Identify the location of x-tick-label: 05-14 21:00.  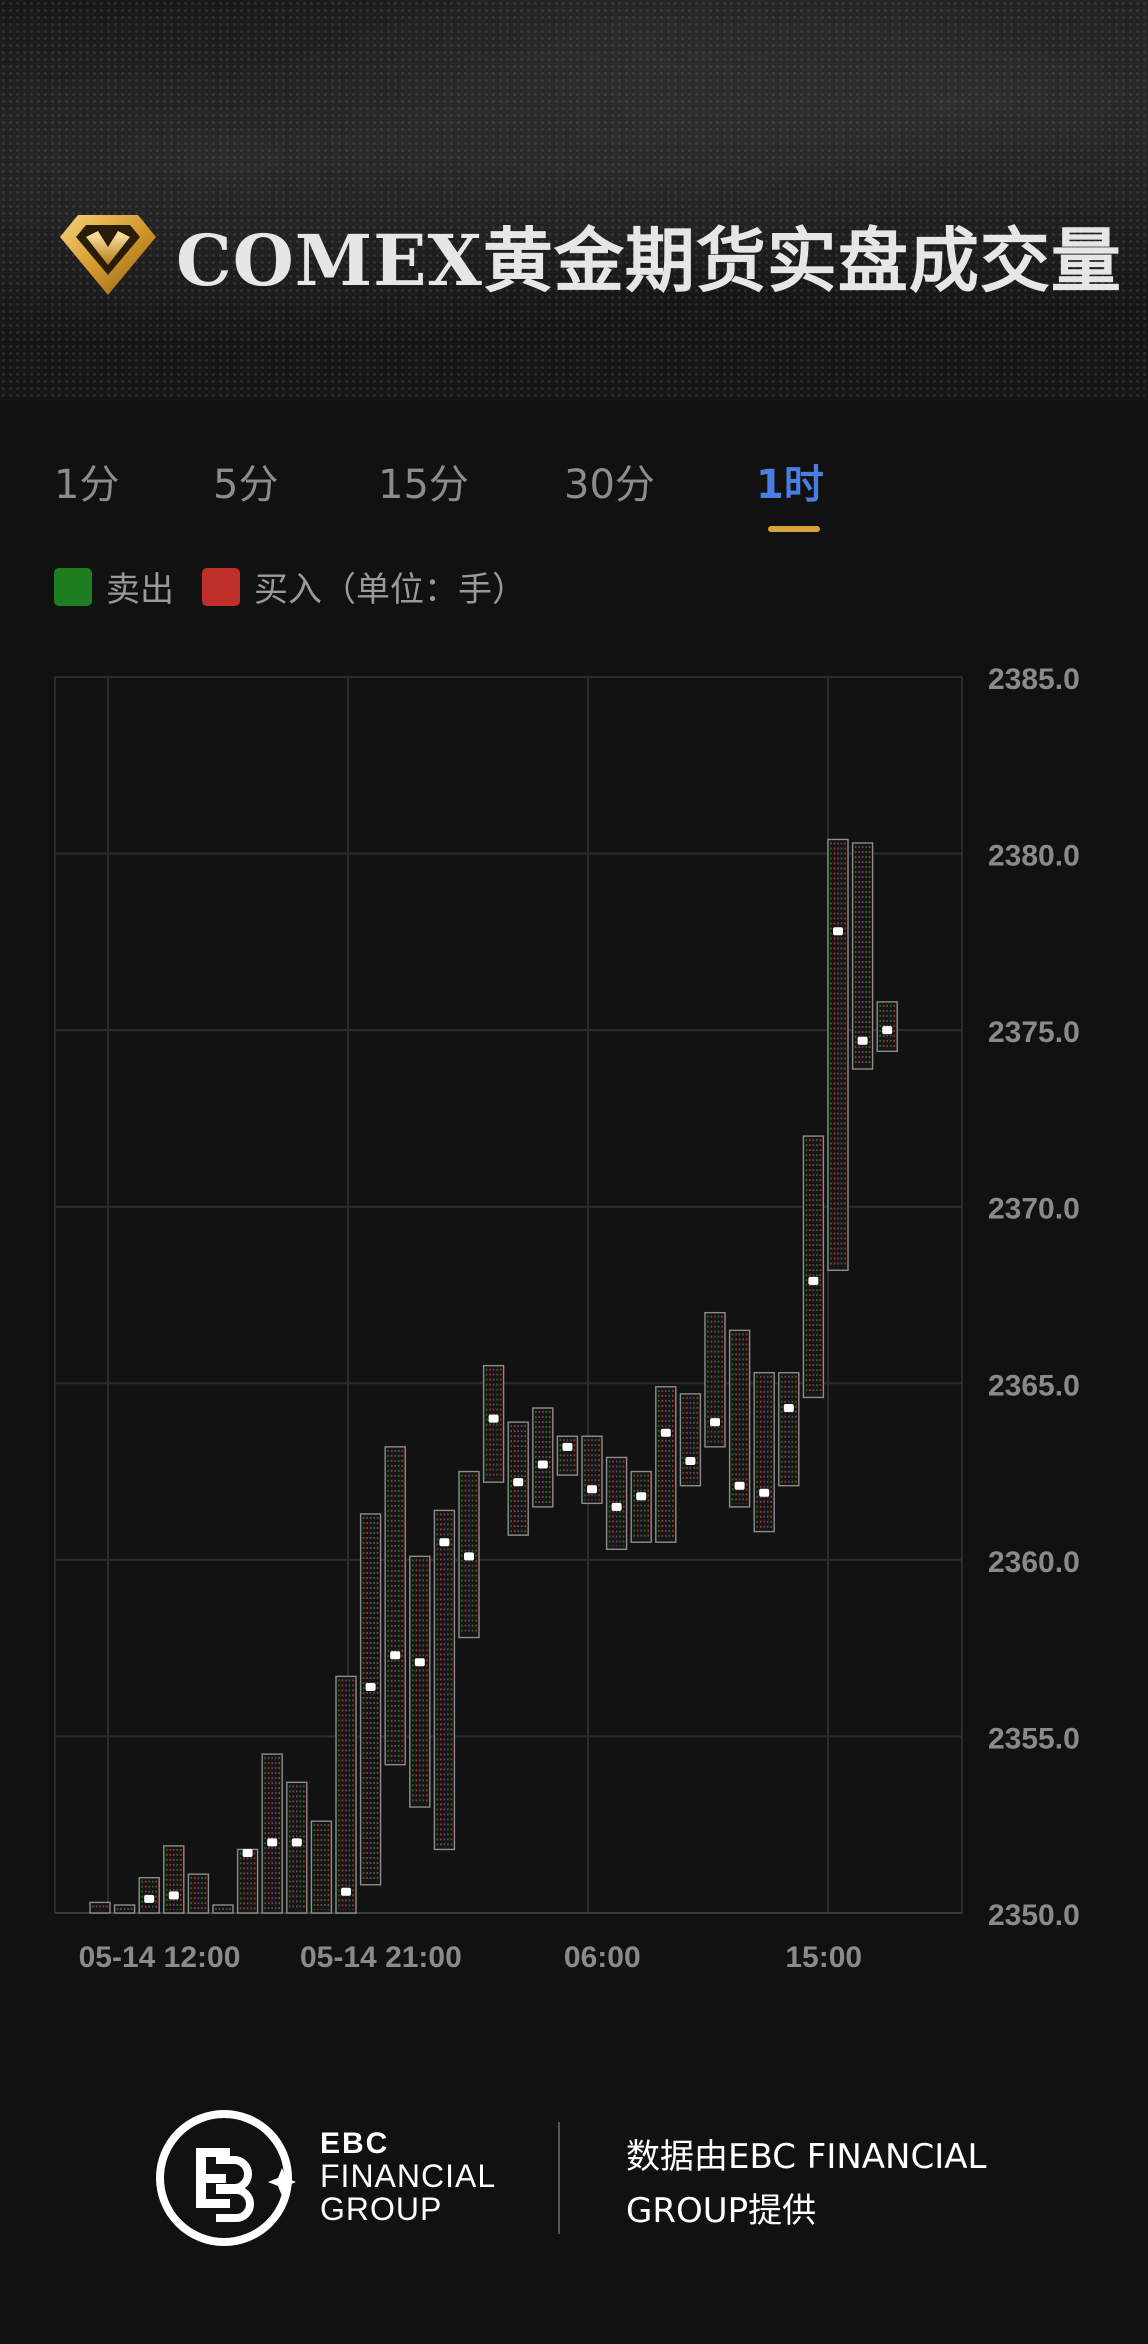
(381, 1957).